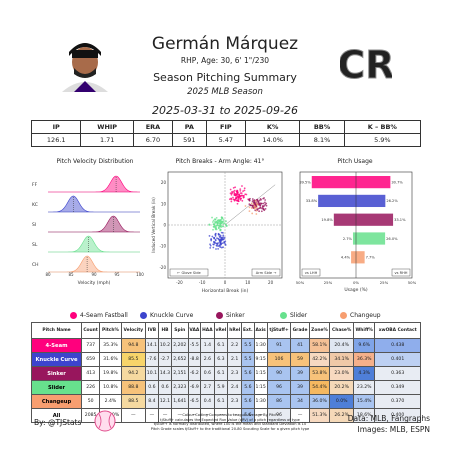 Image resolution: width=450 pixels, height=450 pixels. Describe the element at coordinates (56, 345) in the screenshot. I see `pitch-name-cell: 4-Seam` at that location.